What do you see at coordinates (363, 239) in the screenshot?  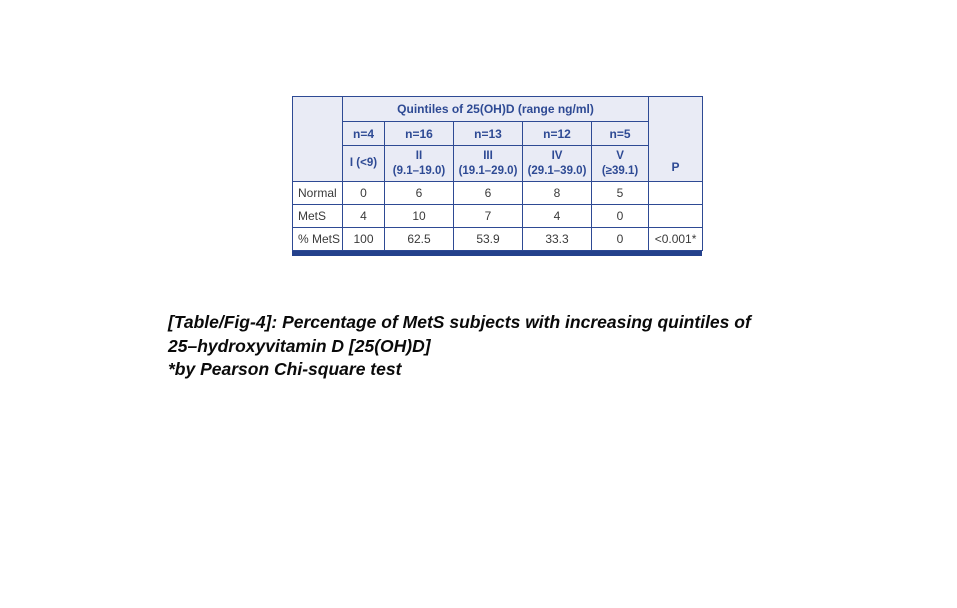 I see `data-cell: 100` at bounding box center [363, 239].